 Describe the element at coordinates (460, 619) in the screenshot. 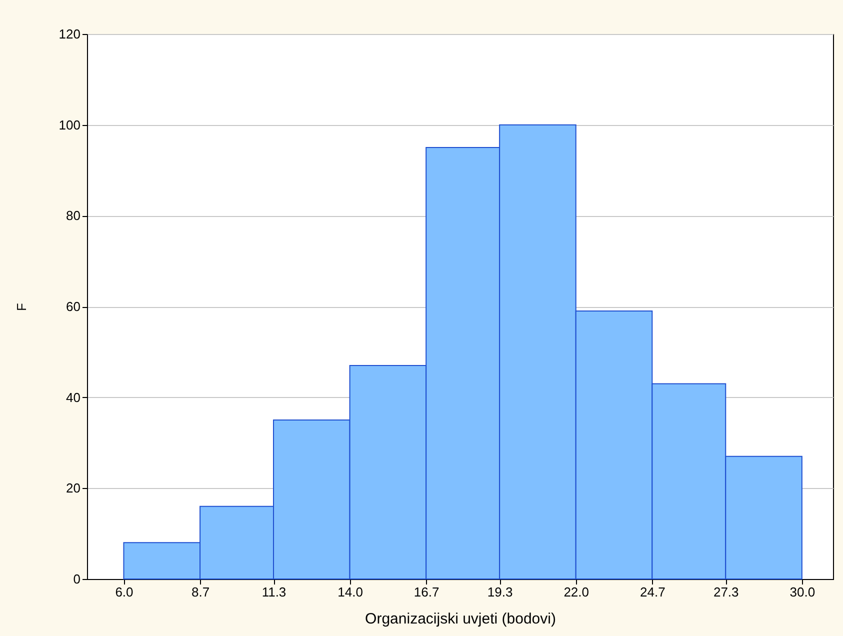

I see `x-axis-title: Organizacijski uvjeti (bodovi)` at that location.